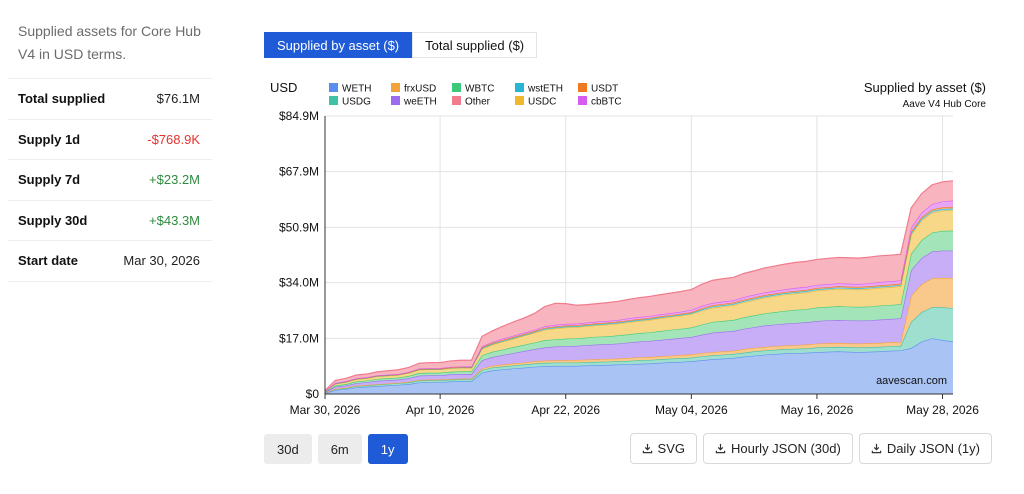 This screenshot has height=494, width=1024. Describe the element at coordinates (925, 87) in the screenshot. I see `chart-title: Supplied by asset ($)` at that location.